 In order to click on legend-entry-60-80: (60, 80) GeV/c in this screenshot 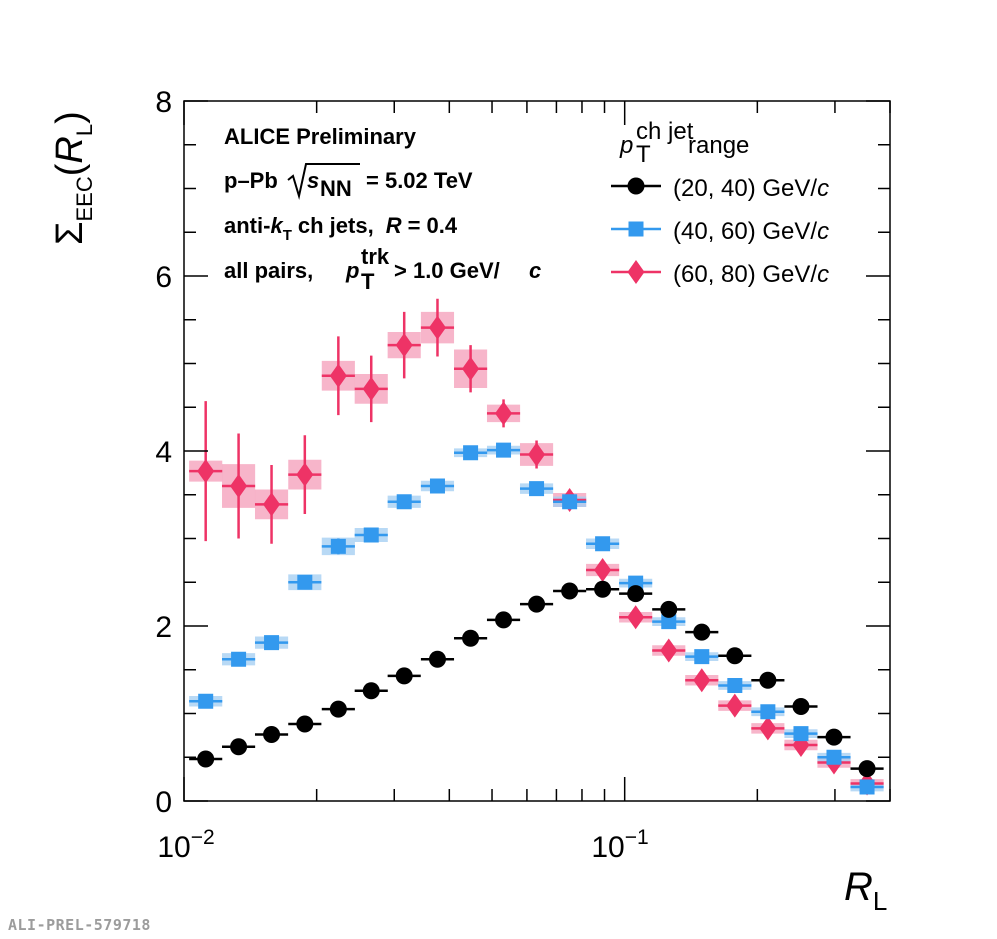, I will do `click(751, 274)`.